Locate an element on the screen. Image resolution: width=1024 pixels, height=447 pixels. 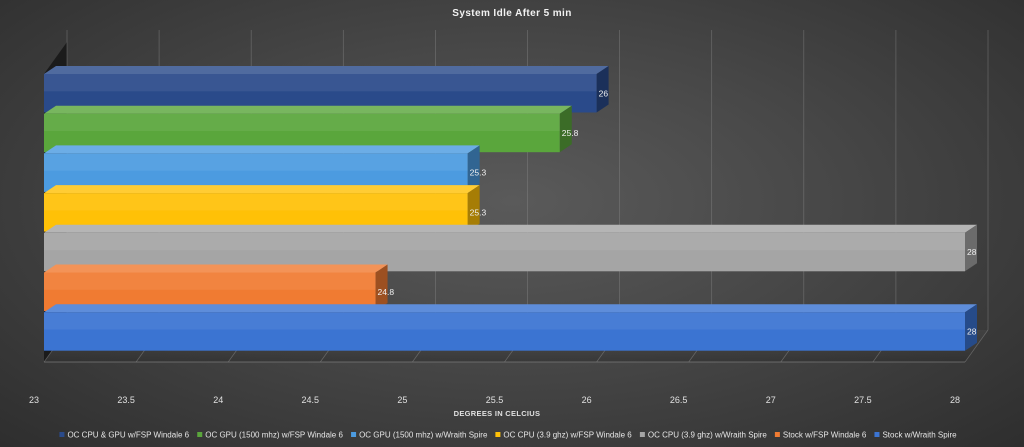
chart-title: System Idle After 5 min is located at coordinates (511, 13).